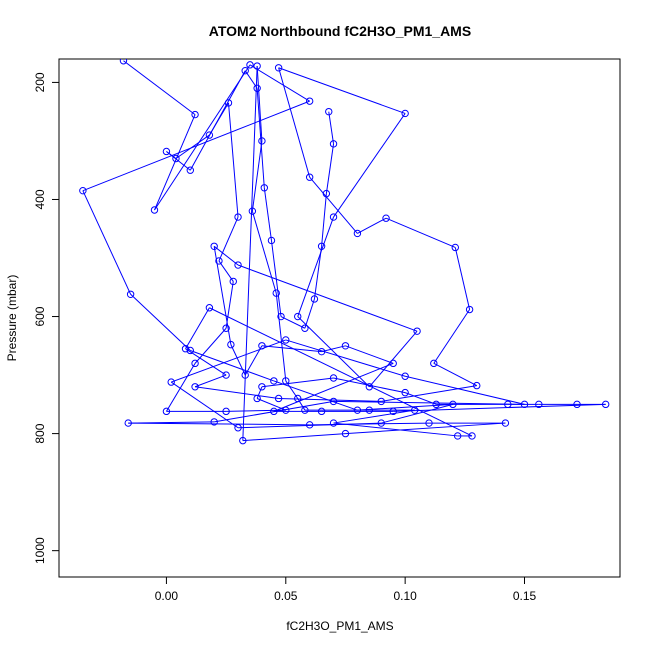  I want to click on chart-title: ATOM2 Northbound fC2H3O_PM1_AMS, so click(340, 31).